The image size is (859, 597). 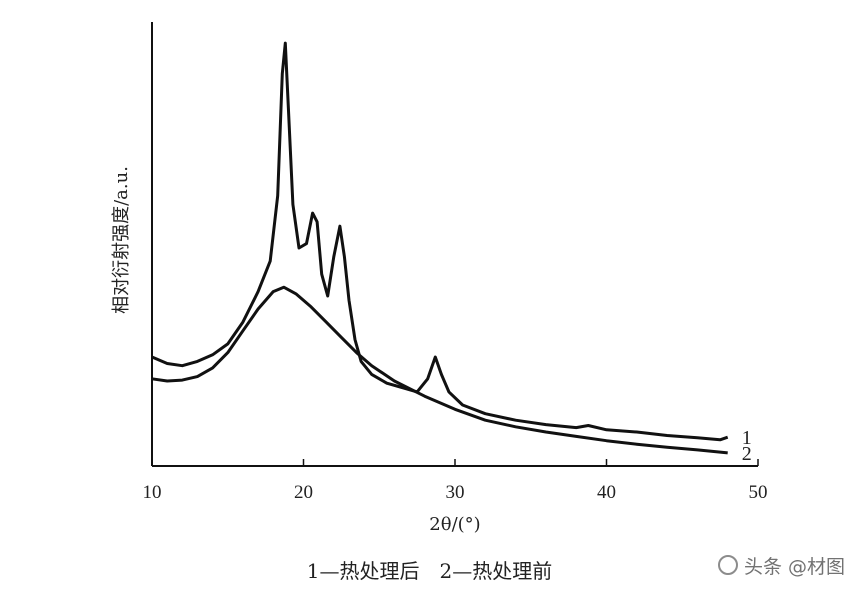 I want to click on x-tick-label: 40, so click(x=606, y=492).